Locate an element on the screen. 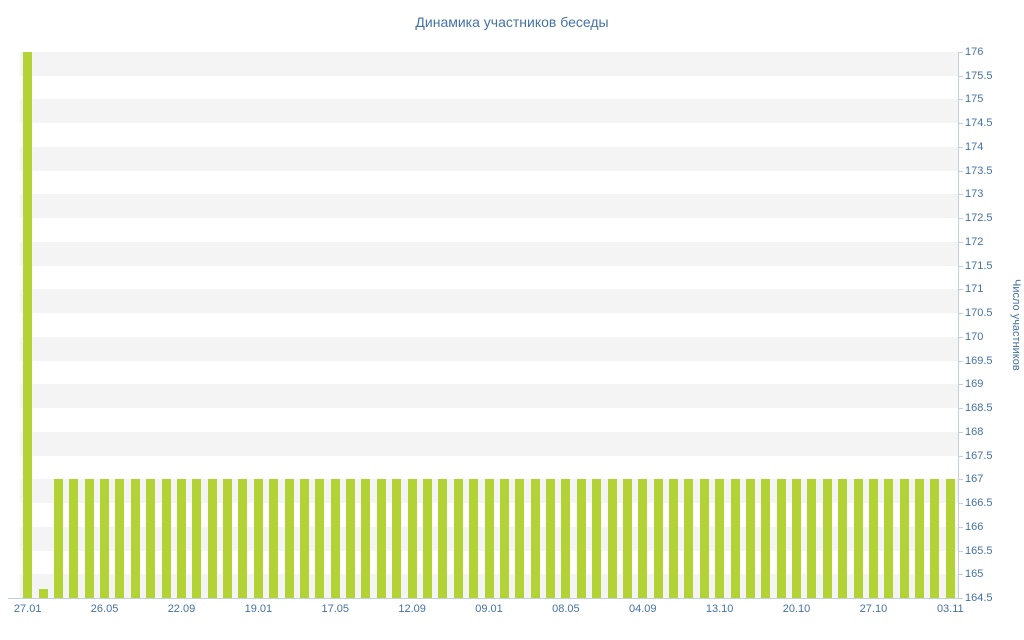  y-tick-label: 174.5 is located at coordinates (979, 123).